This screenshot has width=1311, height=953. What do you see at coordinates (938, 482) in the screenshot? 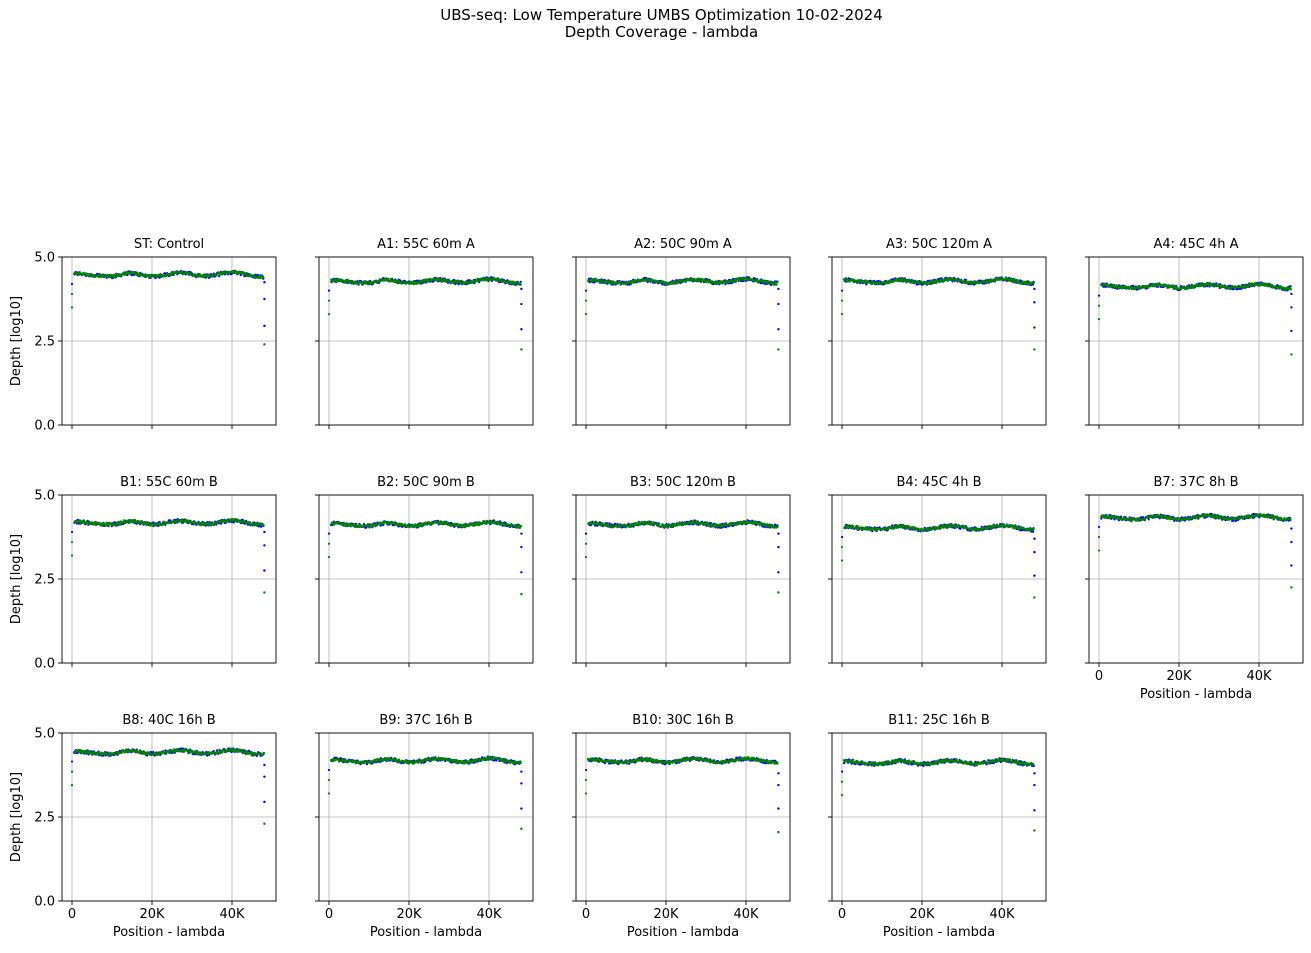
I see `subplot-title: B4: 45C 4h B` at bounding box center [938, 482].